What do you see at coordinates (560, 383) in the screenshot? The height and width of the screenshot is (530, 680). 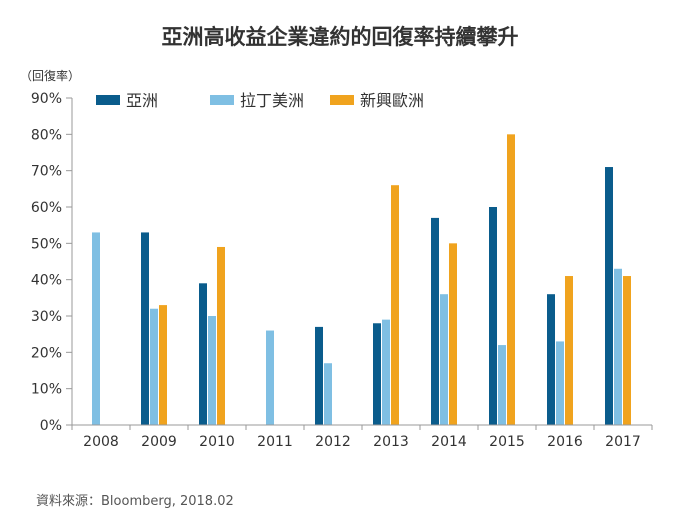 I see `bar-拉丁美洲-2016` at bounding box center [560, 383].